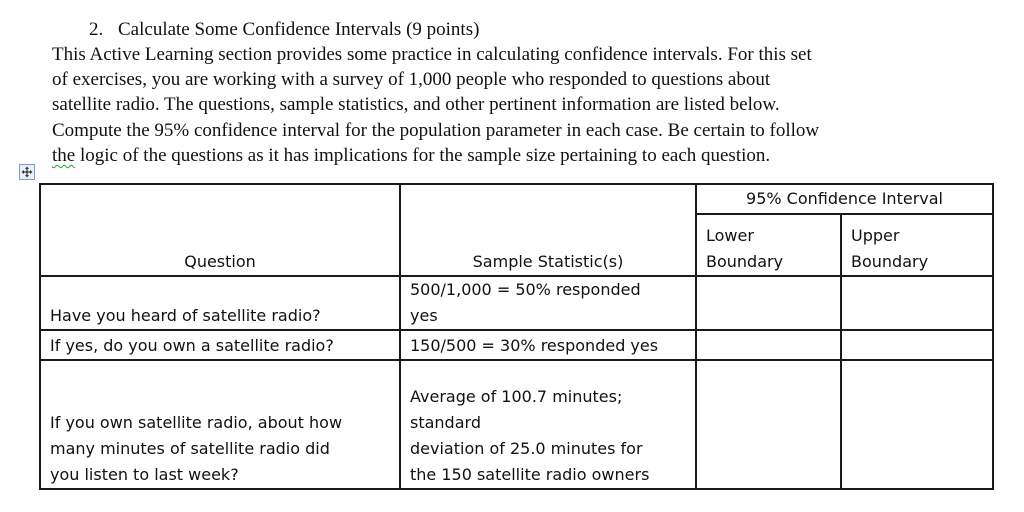 This screenshot has height=512, width=1024. What do you see at coordinates (516, 396) in the screenshot?
I see `statistic-text: Average of 100.7 minutes;` at bounding box center [516, 396].